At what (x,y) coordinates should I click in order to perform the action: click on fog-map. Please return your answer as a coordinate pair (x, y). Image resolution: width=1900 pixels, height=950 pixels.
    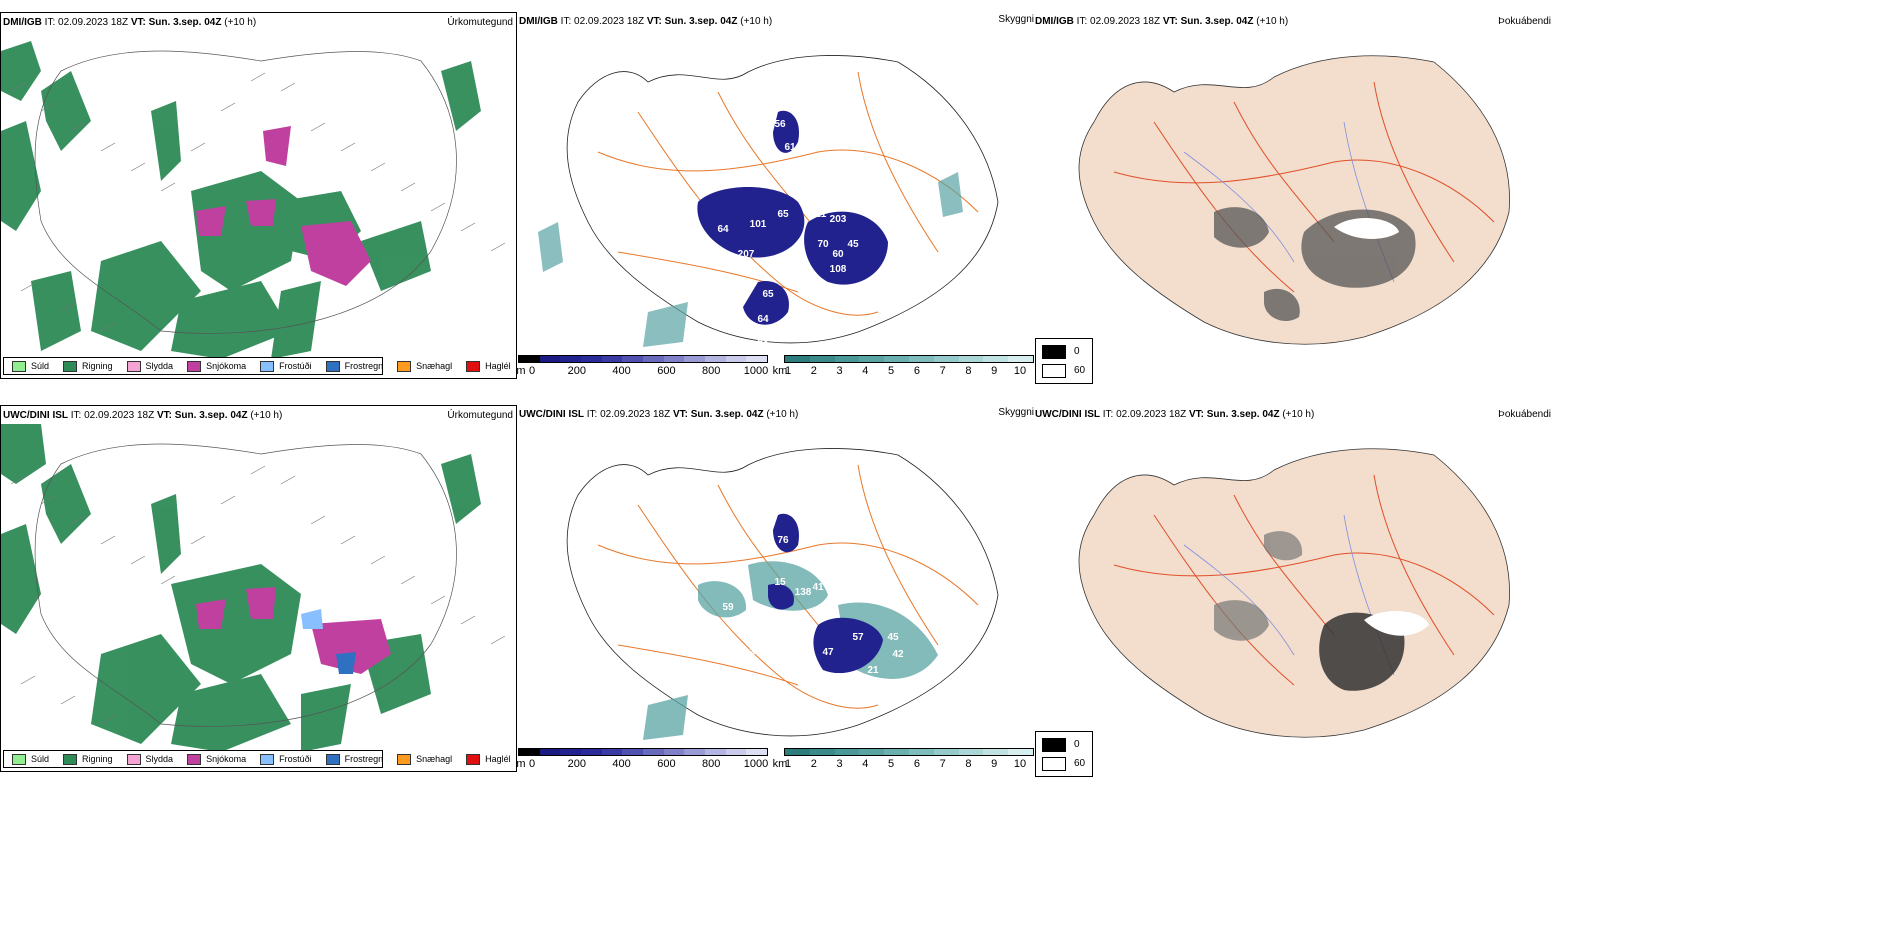
    Looking at the image, I should click on (1294, 200).